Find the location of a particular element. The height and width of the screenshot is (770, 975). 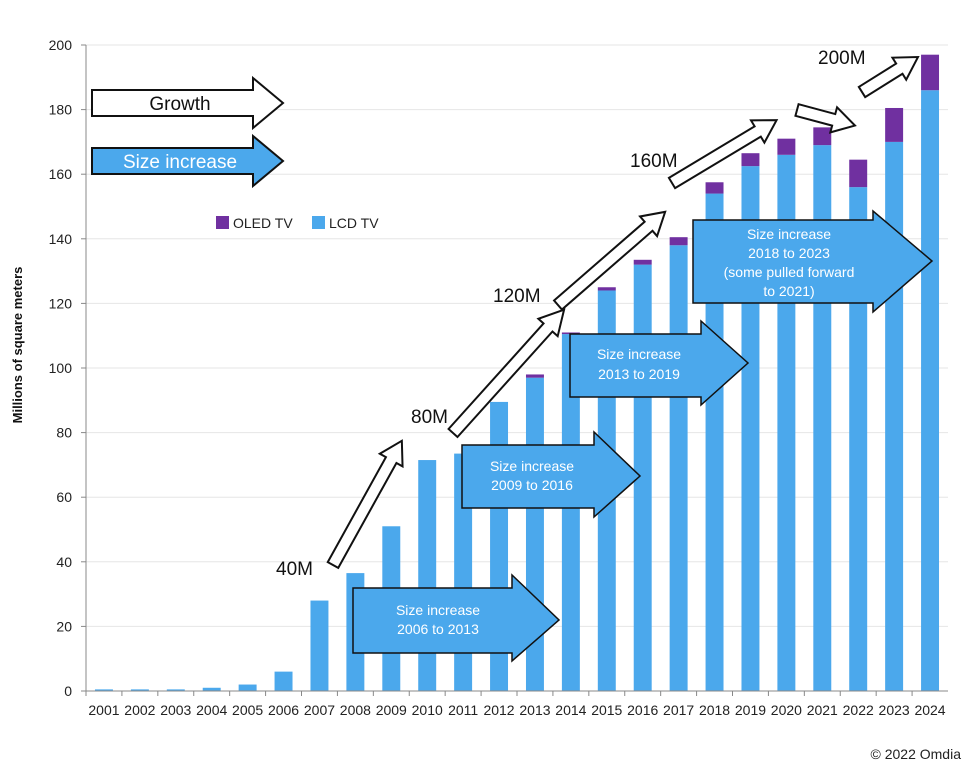

bar-oled-tv-2018 is located at coordinates (714, 188).